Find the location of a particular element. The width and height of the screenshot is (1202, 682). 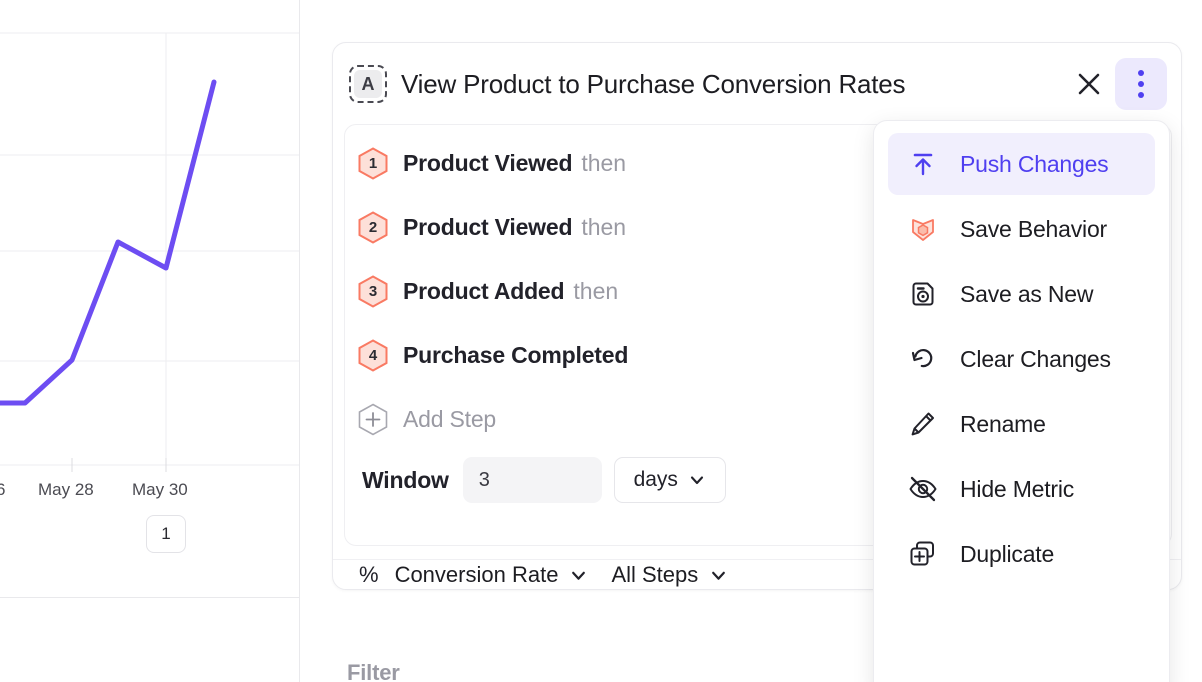

filter-section-label: Filter is located at coordinates (373, 671).